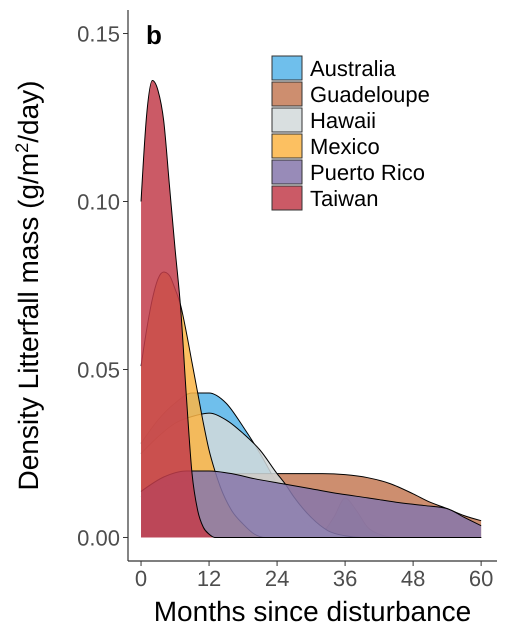 Image resolution: width=510 pixels, height=640 pixels. What do you see at coordinates (313, 611) in the screenshot?
I see `x-axis-title: Months since disturbance` at bounding box center [313, 611].